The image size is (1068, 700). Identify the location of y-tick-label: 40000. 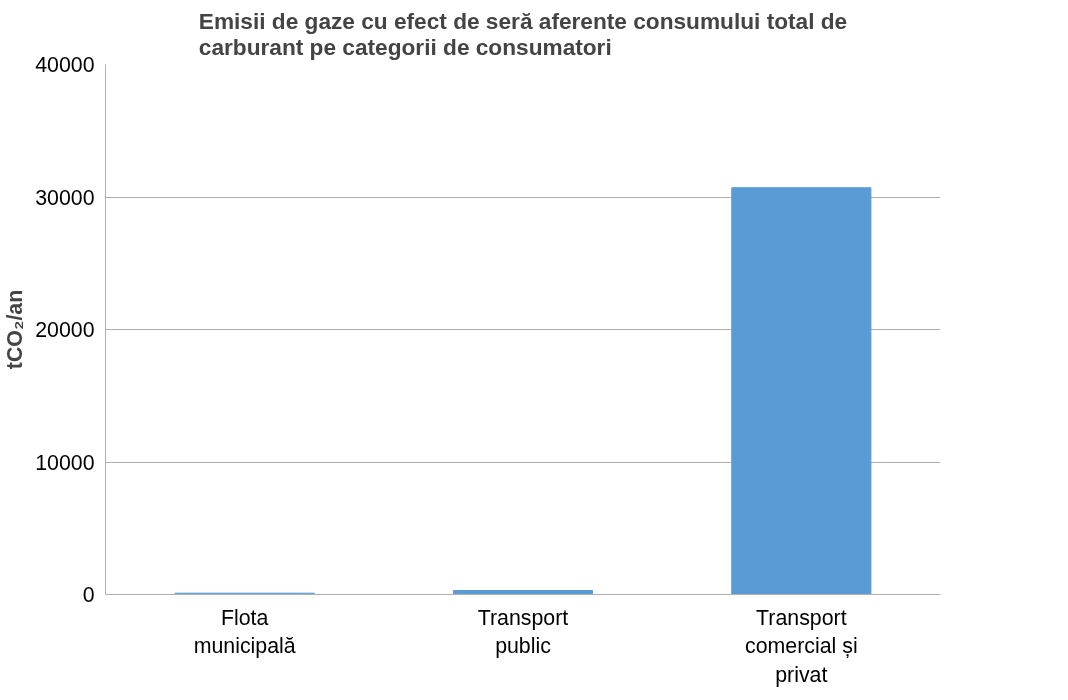
(65, 65).